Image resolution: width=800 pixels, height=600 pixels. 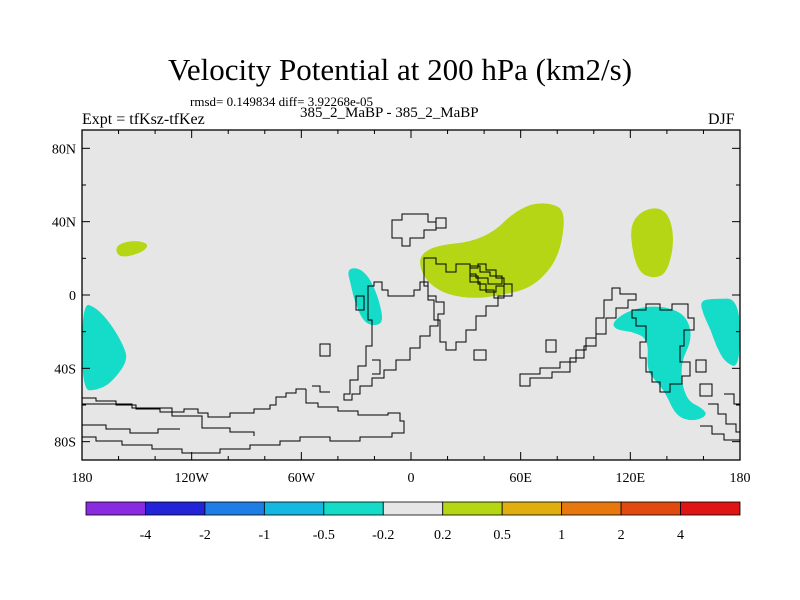 What do you see at coordinates (132, 249) in the screenshot?
I see `positive-anomaly-north-pacific` at bounding box center [132, 249].